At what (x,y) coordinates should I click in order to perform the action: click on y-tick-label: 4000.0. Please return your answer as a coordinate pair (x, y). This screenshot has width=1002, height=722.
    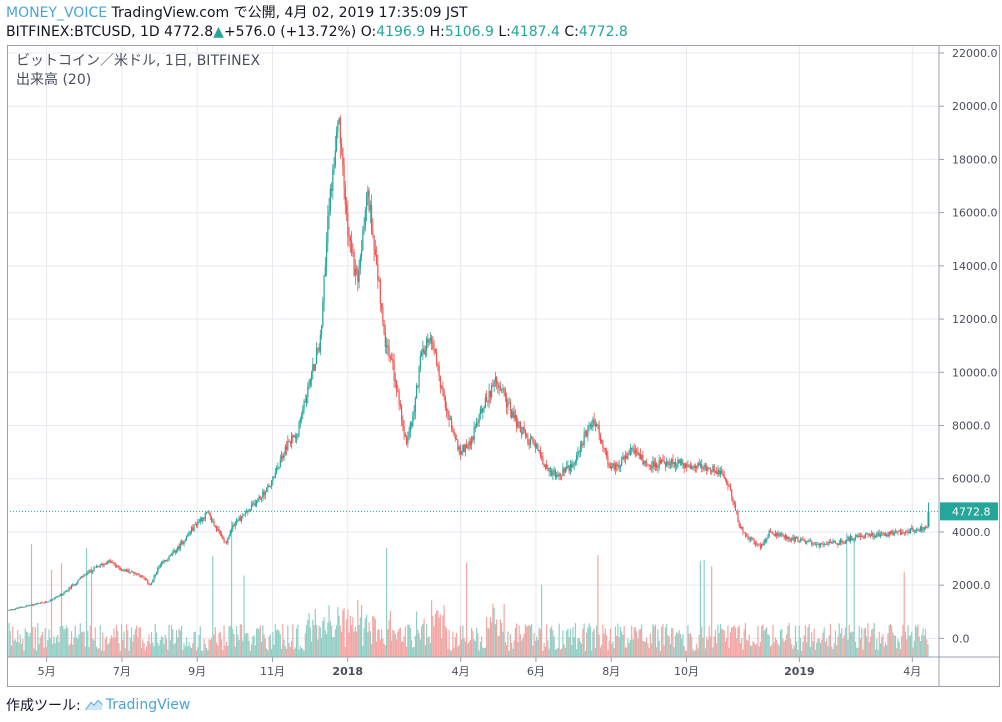
    Looking at the image, I should click on (971, 532).